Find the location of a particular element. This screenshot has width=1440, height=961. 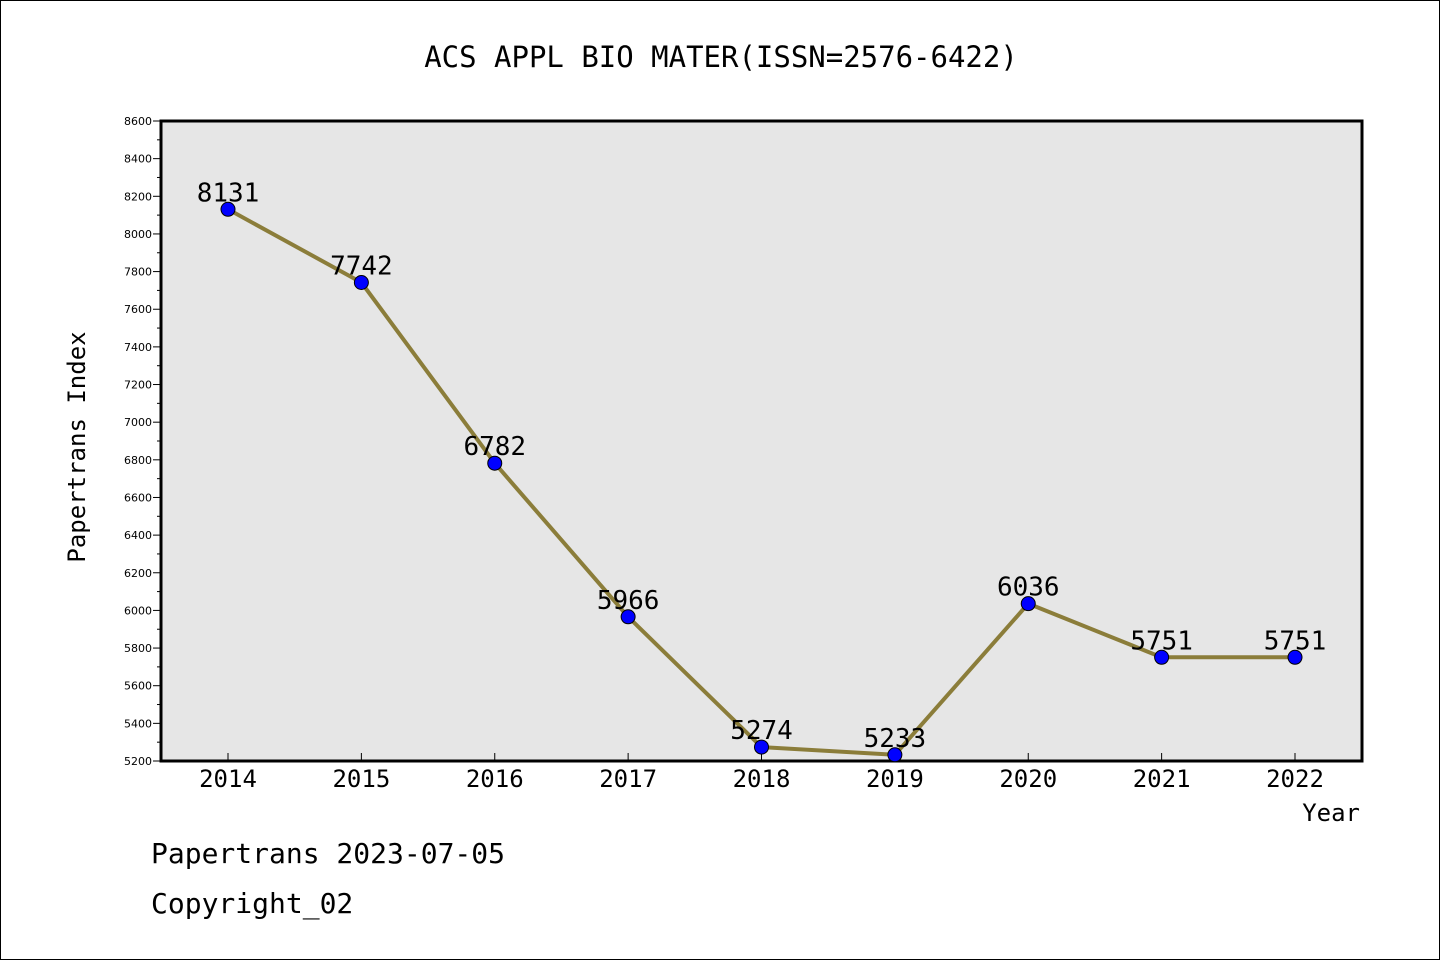

x-tick-label: 2019 is located at coordinates (895, 779).